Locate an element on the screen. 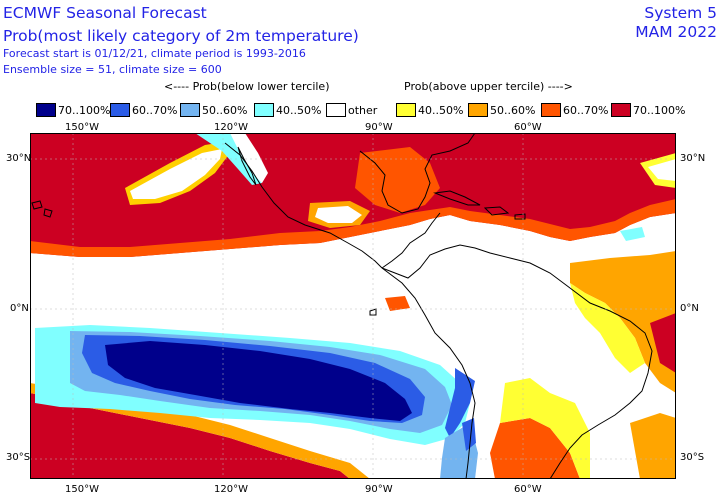  caribbean-white is located at coordinates (338, 214).